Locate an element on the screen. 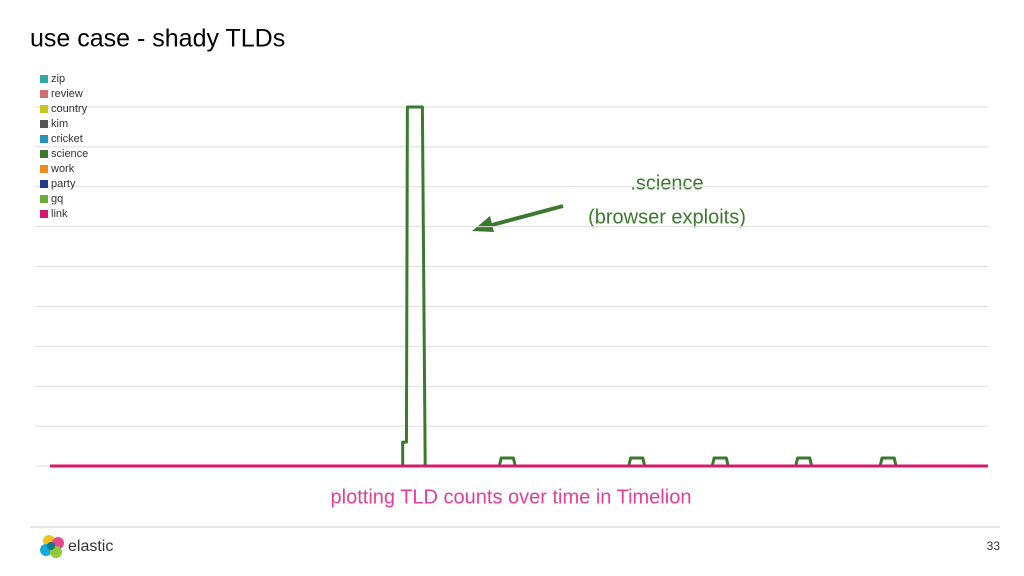  legend-label: party is located at coordinates (63, 184).